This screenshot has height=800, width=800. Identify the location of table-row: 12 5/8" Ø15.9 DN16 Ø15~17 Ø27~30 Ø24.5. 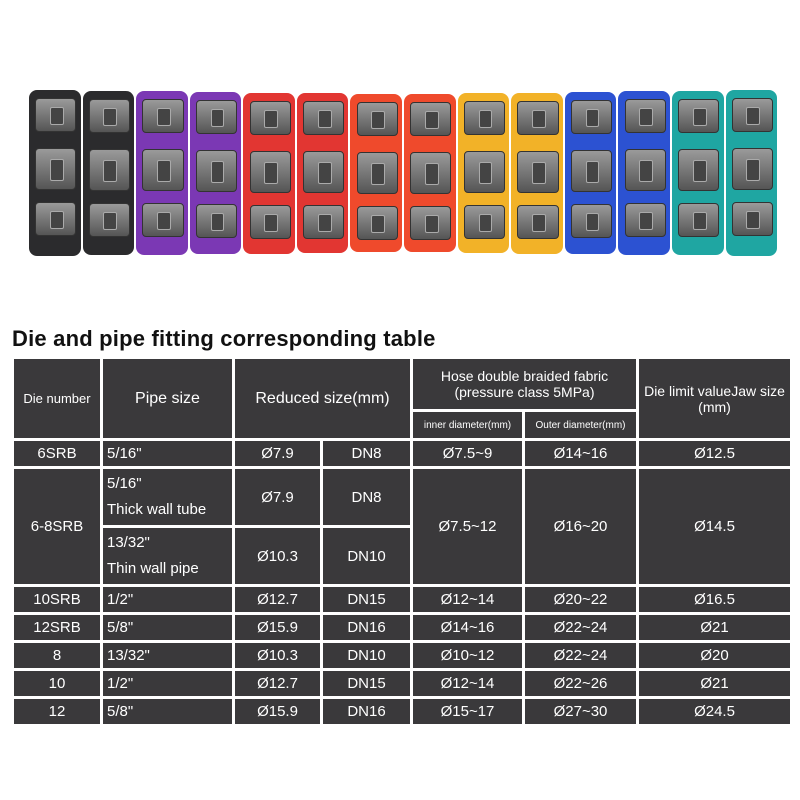
(402, 711).